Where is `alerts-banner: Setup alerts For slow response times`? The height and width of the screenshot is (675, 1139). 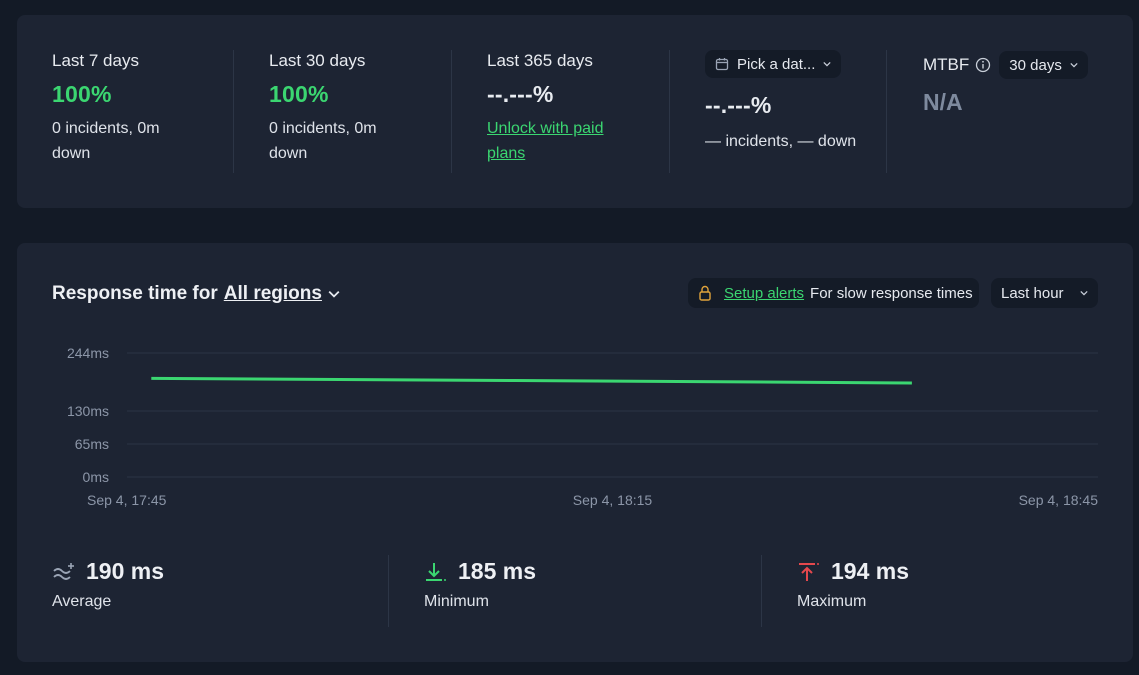 alerts-banner: Setup alerts For slow response times is located at coordinates (833, 293).